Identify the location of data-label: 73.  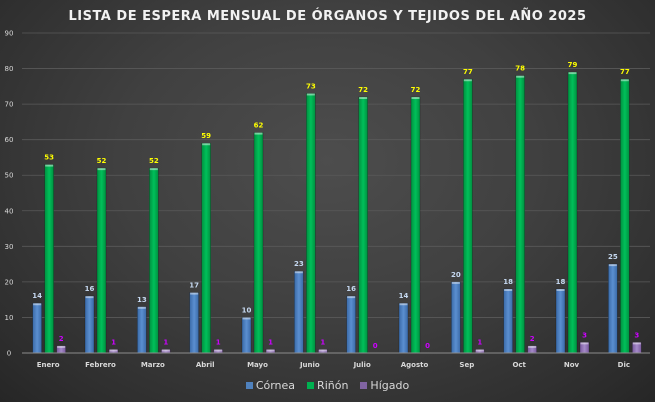
(311, 86).